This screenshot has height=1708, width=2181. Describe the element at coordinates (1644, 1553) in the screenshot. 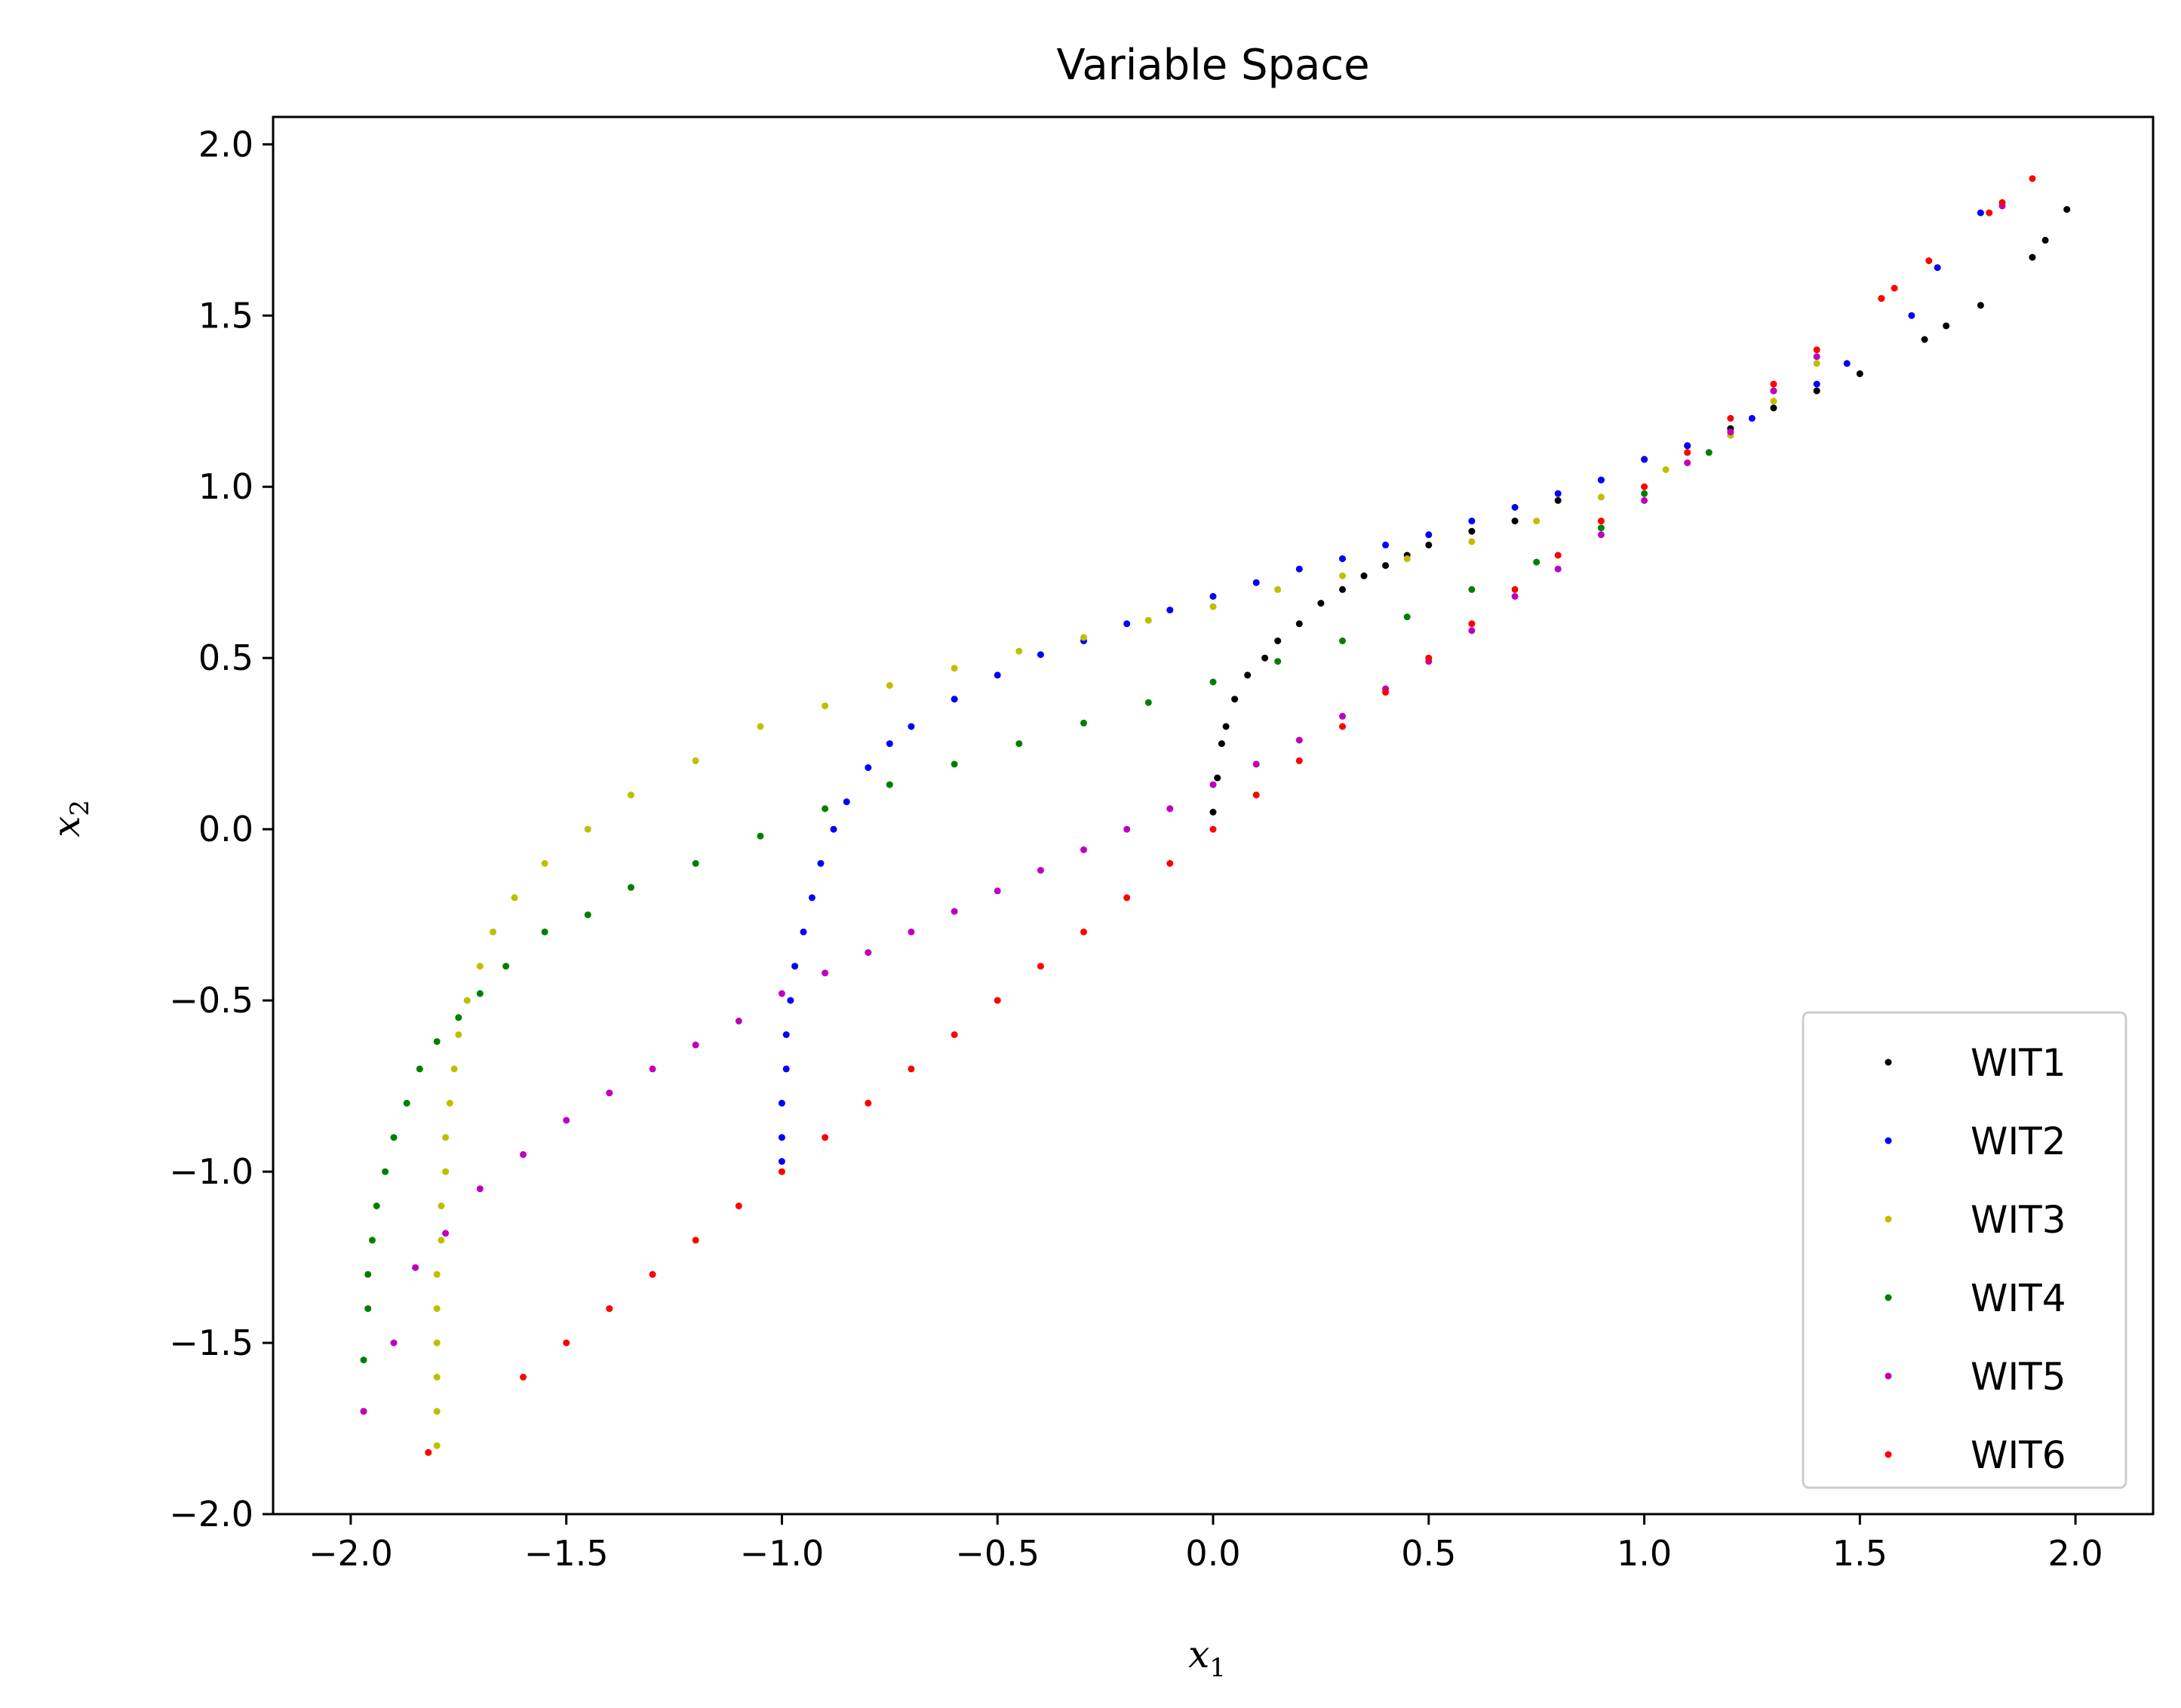

I see `x-tick-label: 1.0` at that location.